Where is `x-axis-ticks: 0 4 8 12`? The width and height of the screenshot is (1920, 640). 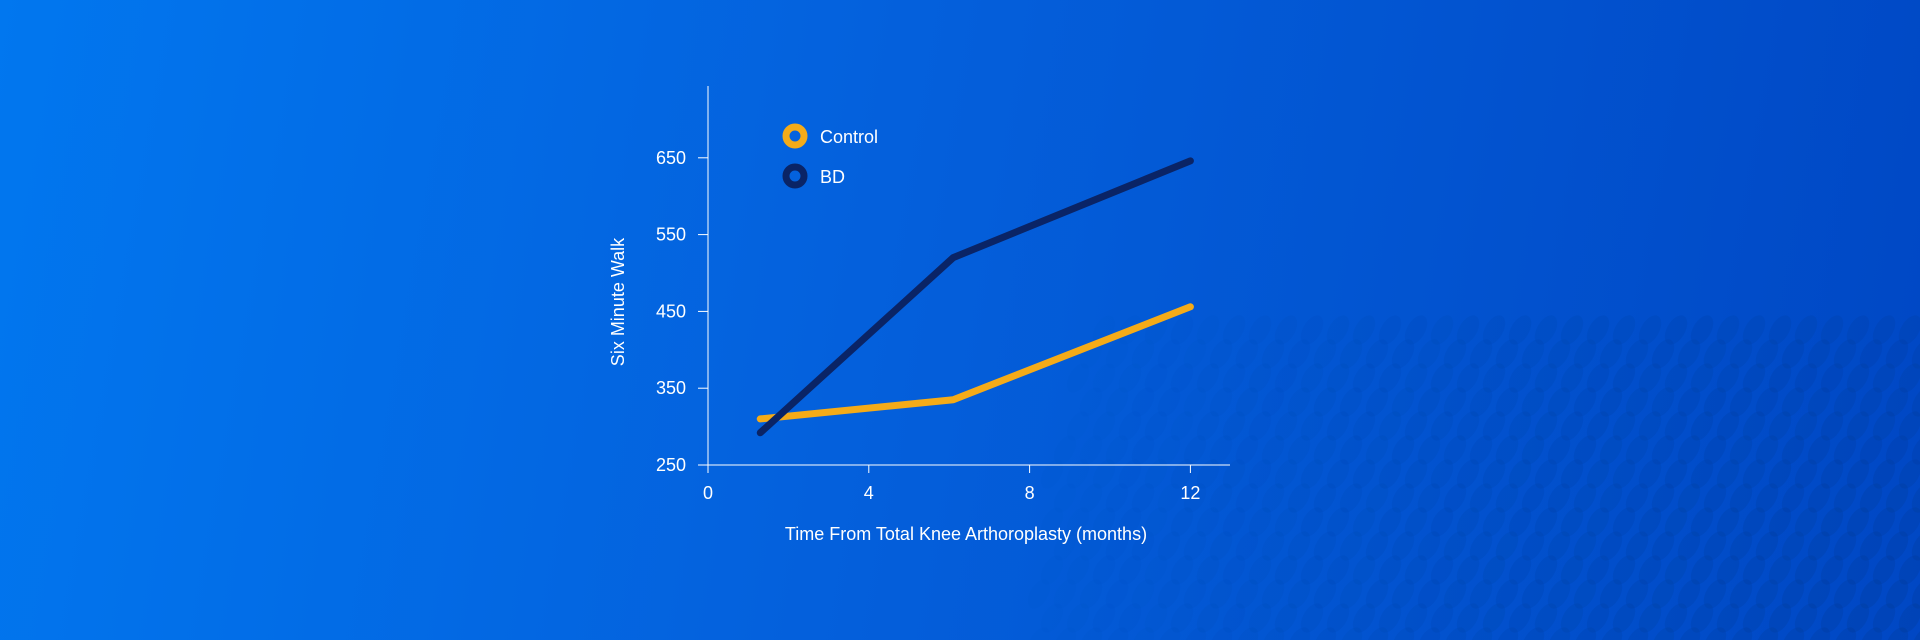
x-axis-ticks: 0 4 8 12 is located at coordinates (951, 484).